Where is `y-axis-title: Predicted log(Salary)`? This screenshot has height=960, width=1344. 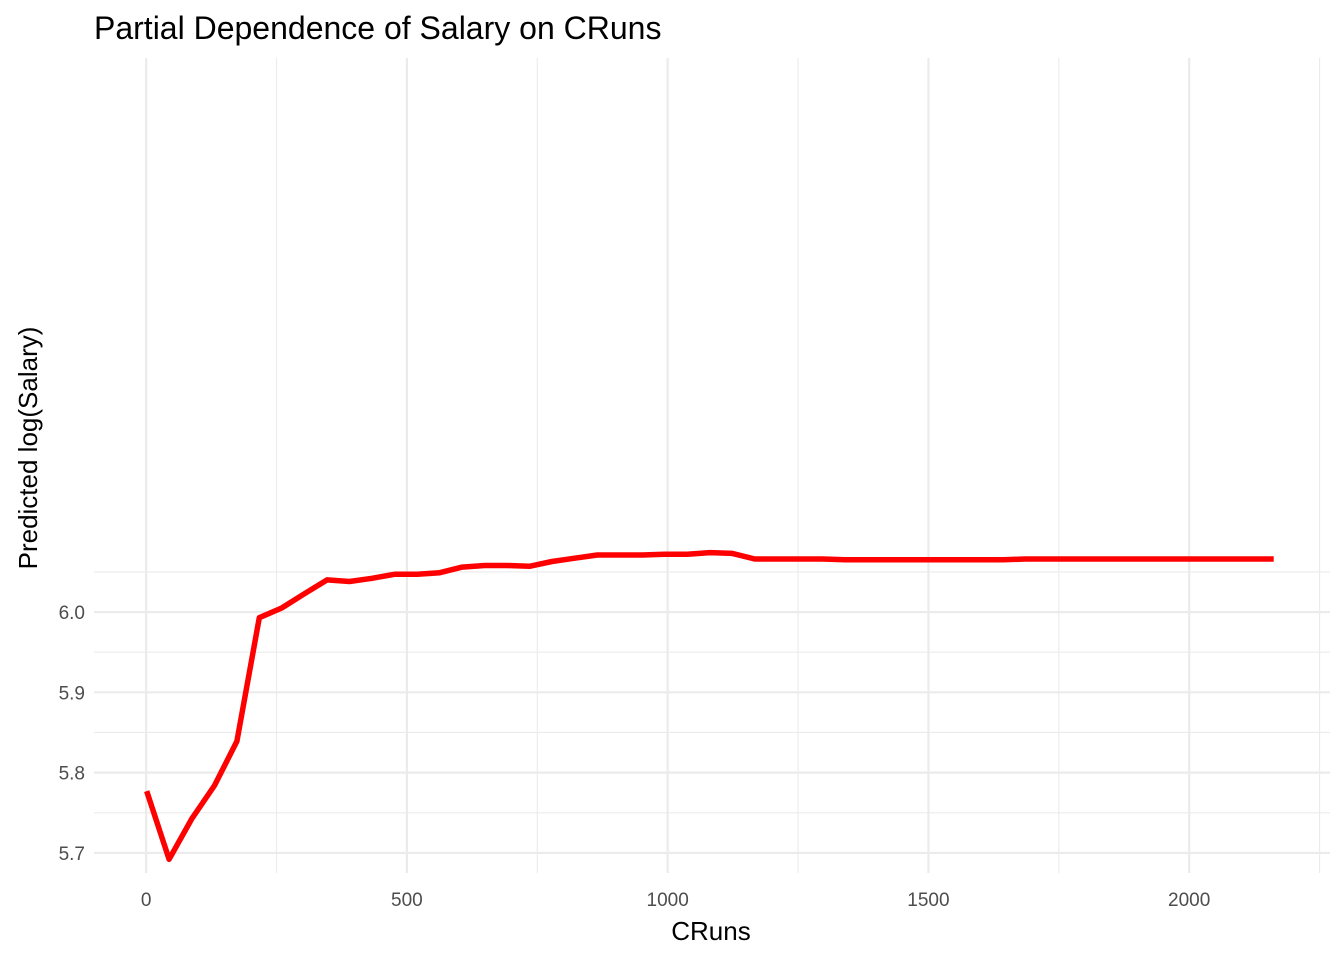
y-axis-title: Predicted log(Salary) is located at coordinates (28, 448).